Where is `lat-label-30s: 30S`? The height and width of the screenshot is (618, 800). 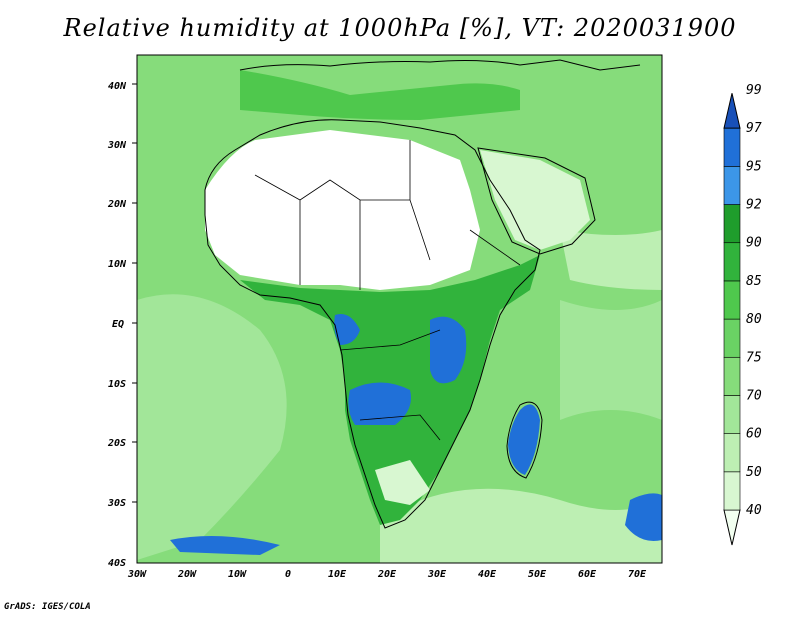
lat-label-30s: 30S is located at coordinates (116, 503).